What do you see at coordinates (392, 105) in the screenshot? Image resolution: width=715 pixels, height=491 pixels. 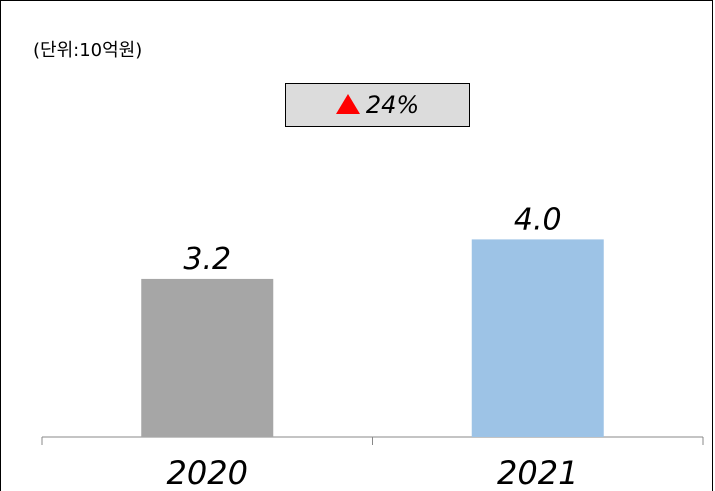 I see `growth-rate-text: 24%` at bounding box center [392, 105].